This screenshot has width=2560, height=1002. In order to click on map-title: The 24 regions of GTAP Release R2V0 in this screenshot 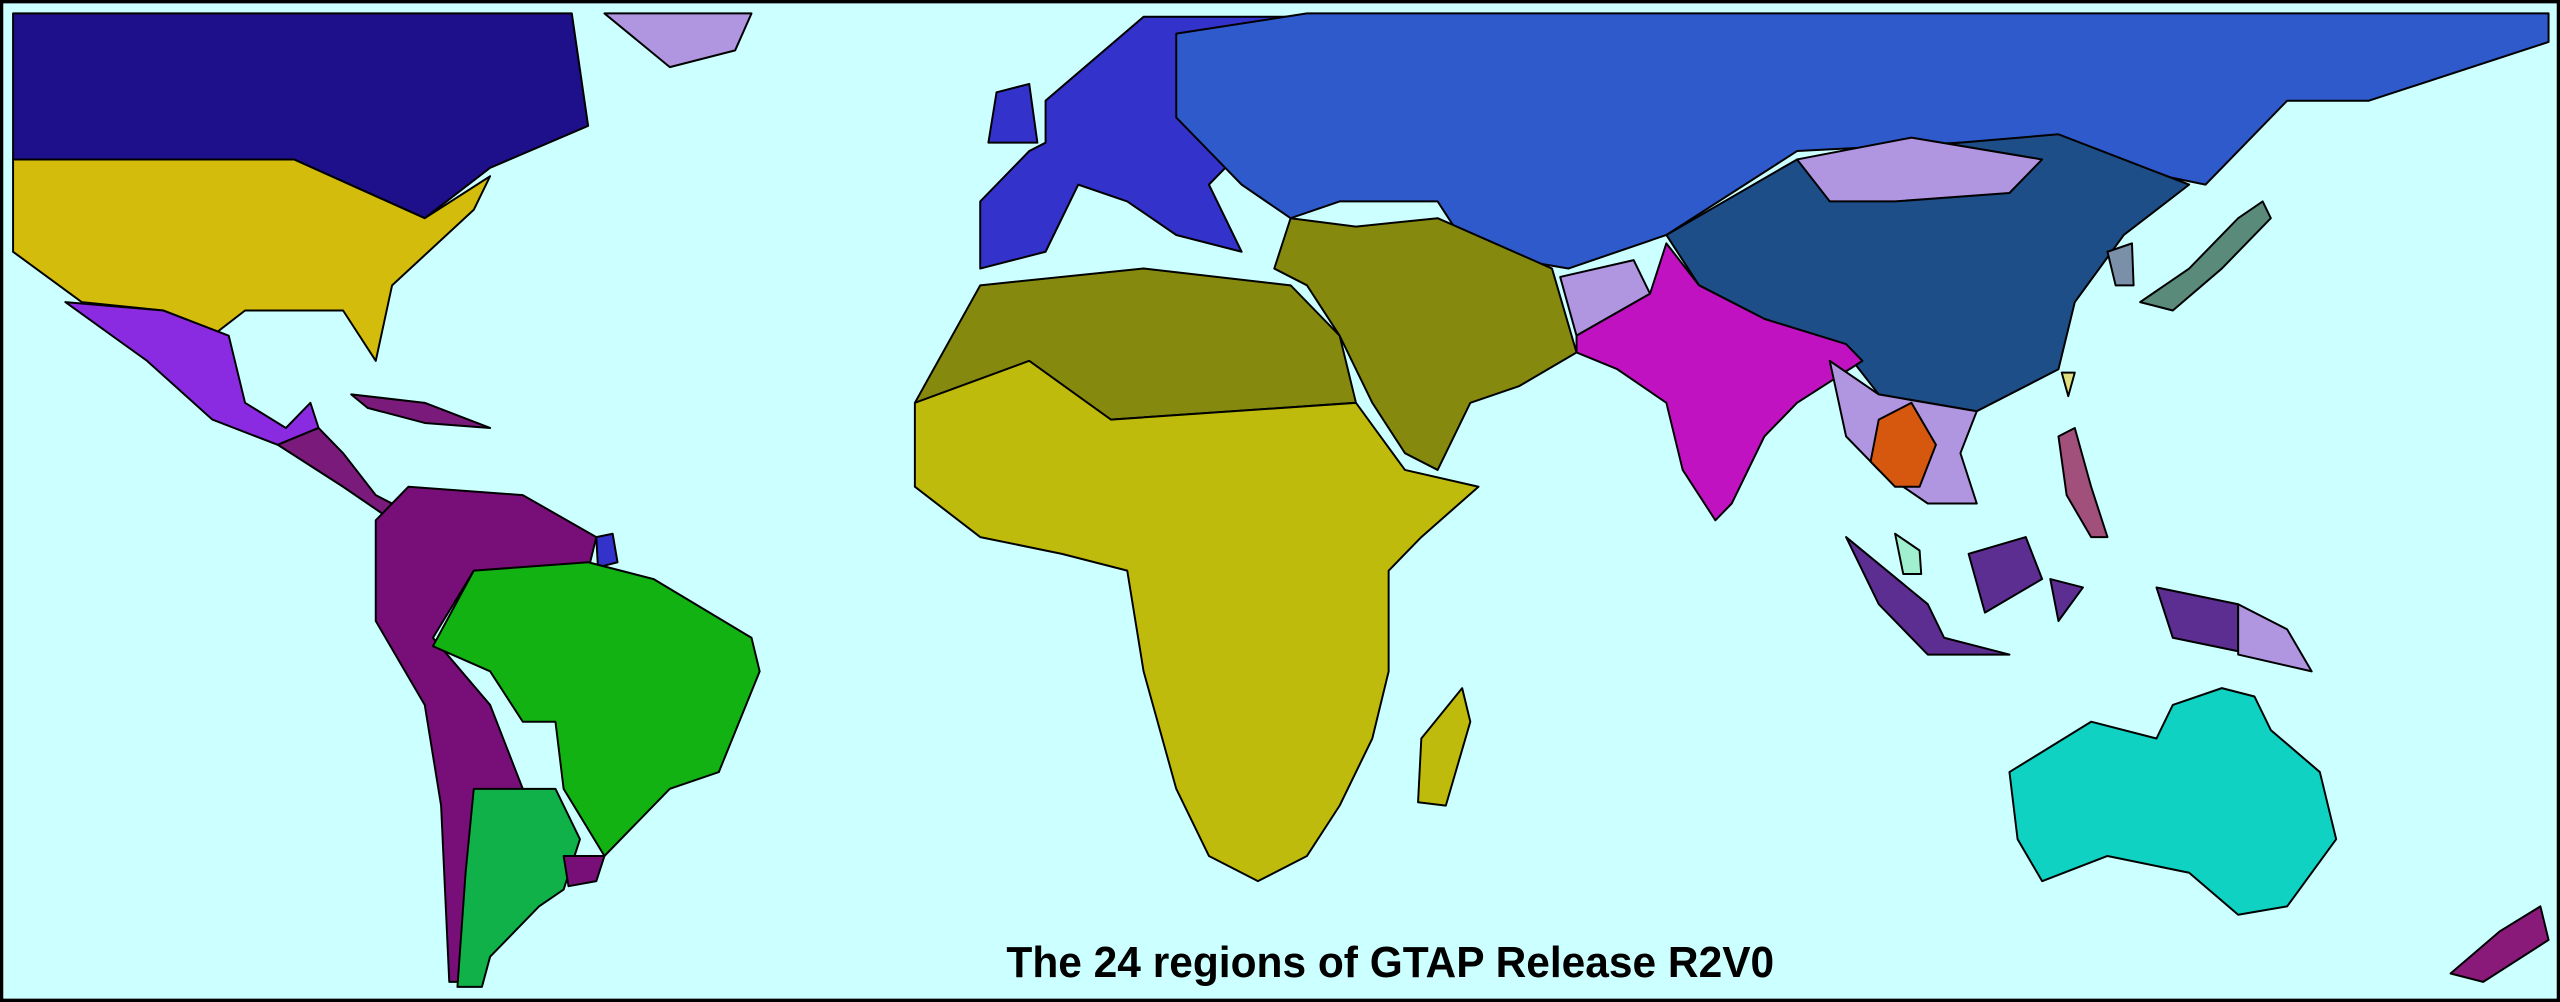, I will do `click(1390, 962)`.